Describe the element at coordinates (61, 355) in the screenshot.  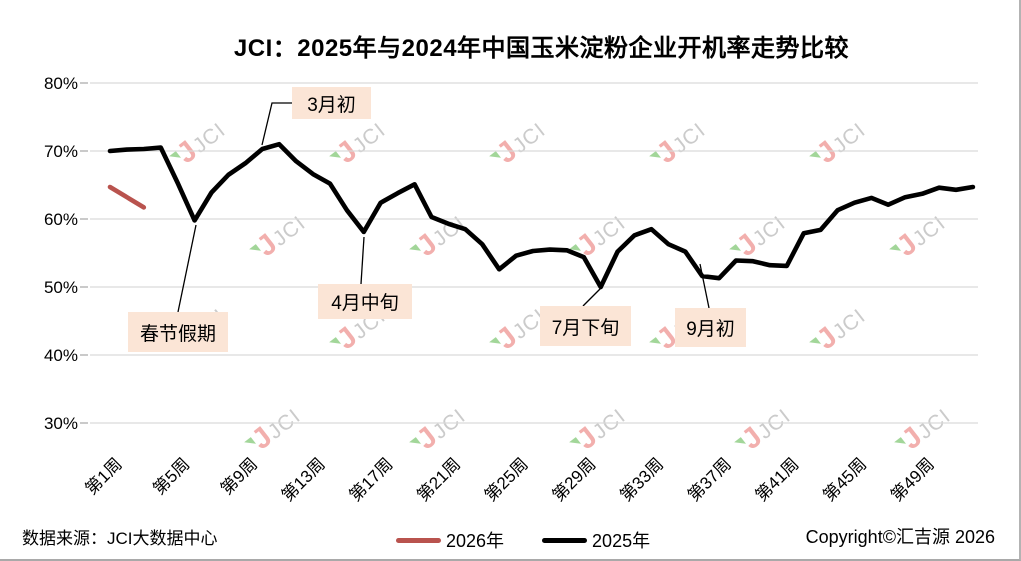
I see `y-axis-label: 40%` at that location.